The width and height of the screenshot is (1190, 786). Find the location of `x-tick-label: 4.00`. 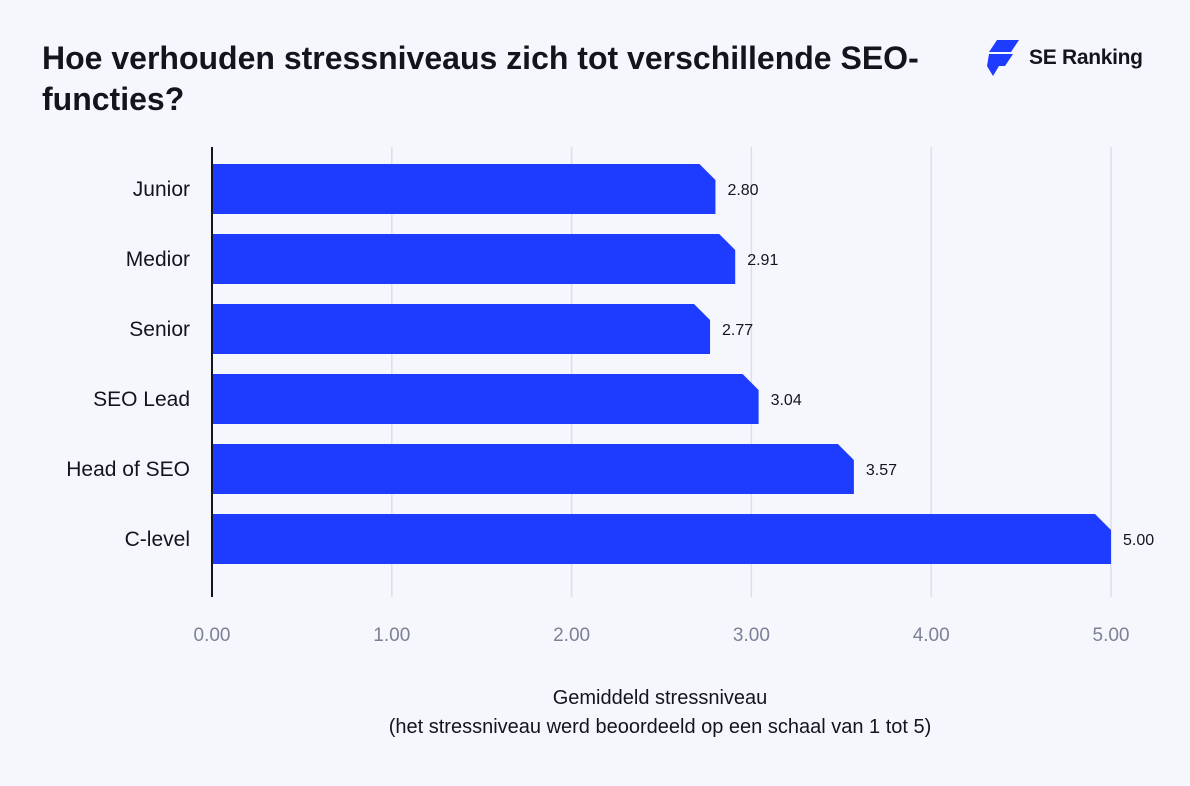

x-tick-label: 4.00 is located at coordinates (931, 635).